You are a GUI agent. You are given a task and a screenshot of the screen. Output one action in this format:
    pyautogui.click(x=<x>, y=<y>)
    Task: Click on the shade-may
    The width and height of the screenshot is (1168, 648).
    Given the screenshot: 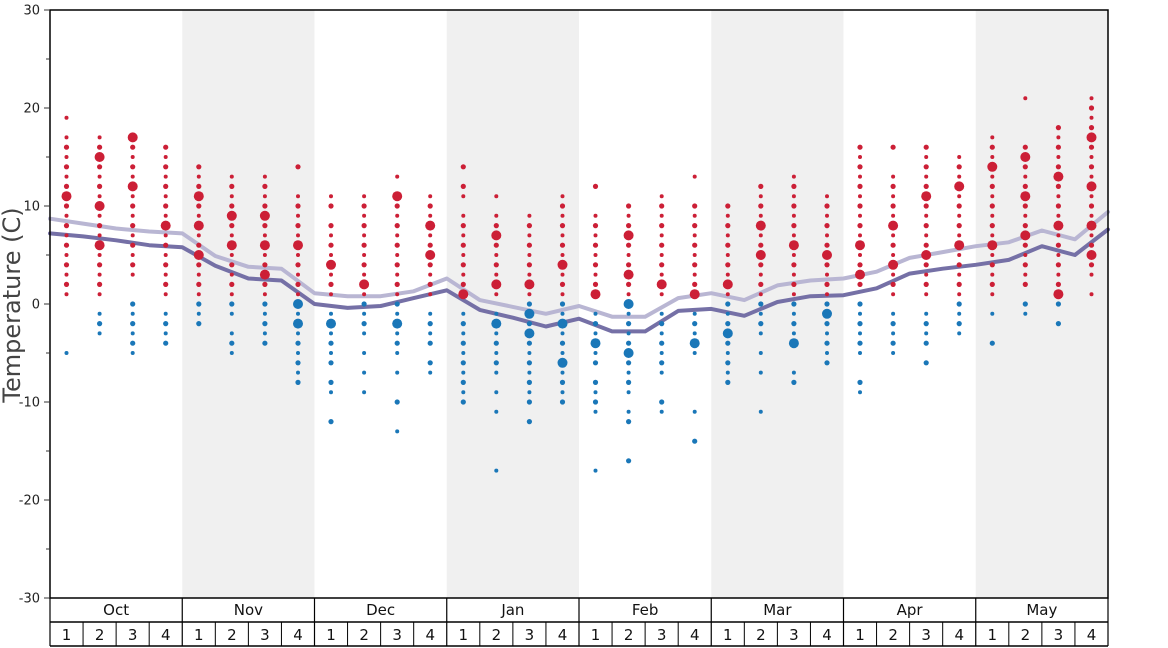 What is the action you would take?
    pyautogui.click(x=1041, y=304)
    